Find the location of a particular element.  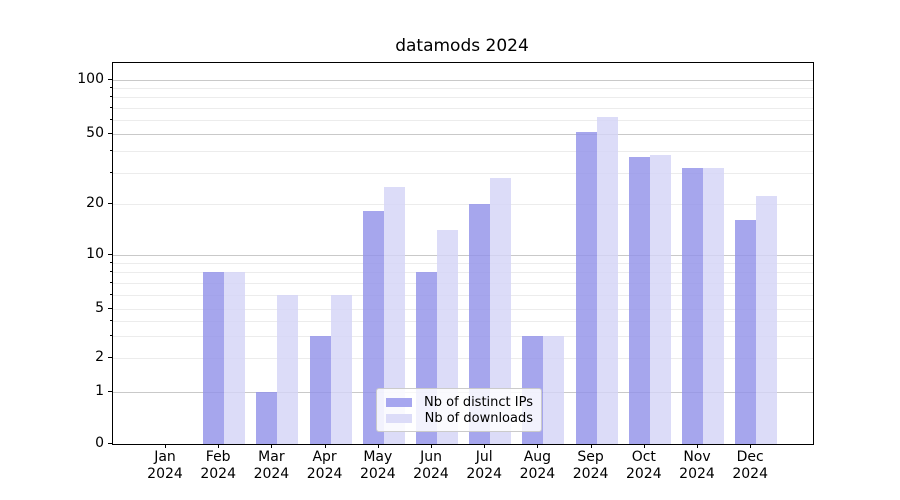

x-tick-label-jan: Jan 2024 is located at coordinates (165, 465).